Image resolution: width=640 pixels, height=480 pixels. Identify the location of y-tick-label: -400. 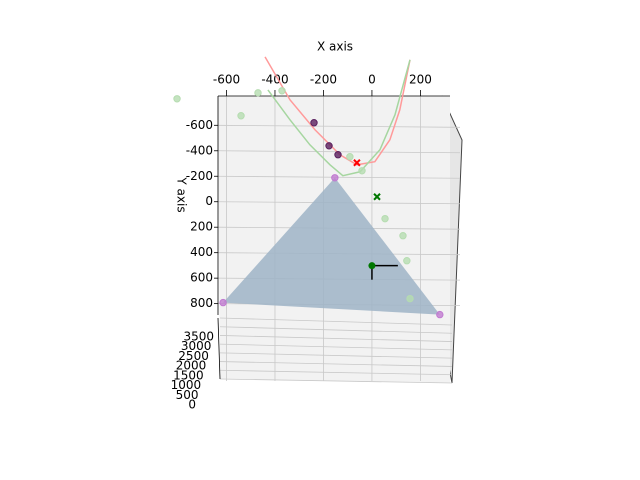
(199, 150).